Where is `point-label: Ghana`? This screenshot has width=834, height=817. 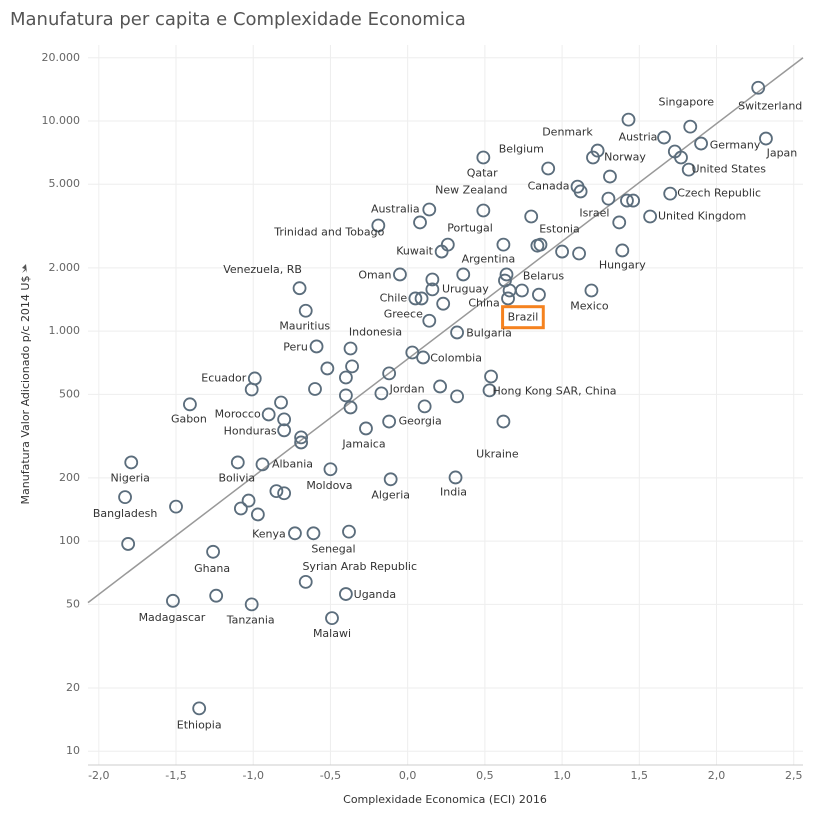 point-label: Ghana is located at coordinates (212, 568).